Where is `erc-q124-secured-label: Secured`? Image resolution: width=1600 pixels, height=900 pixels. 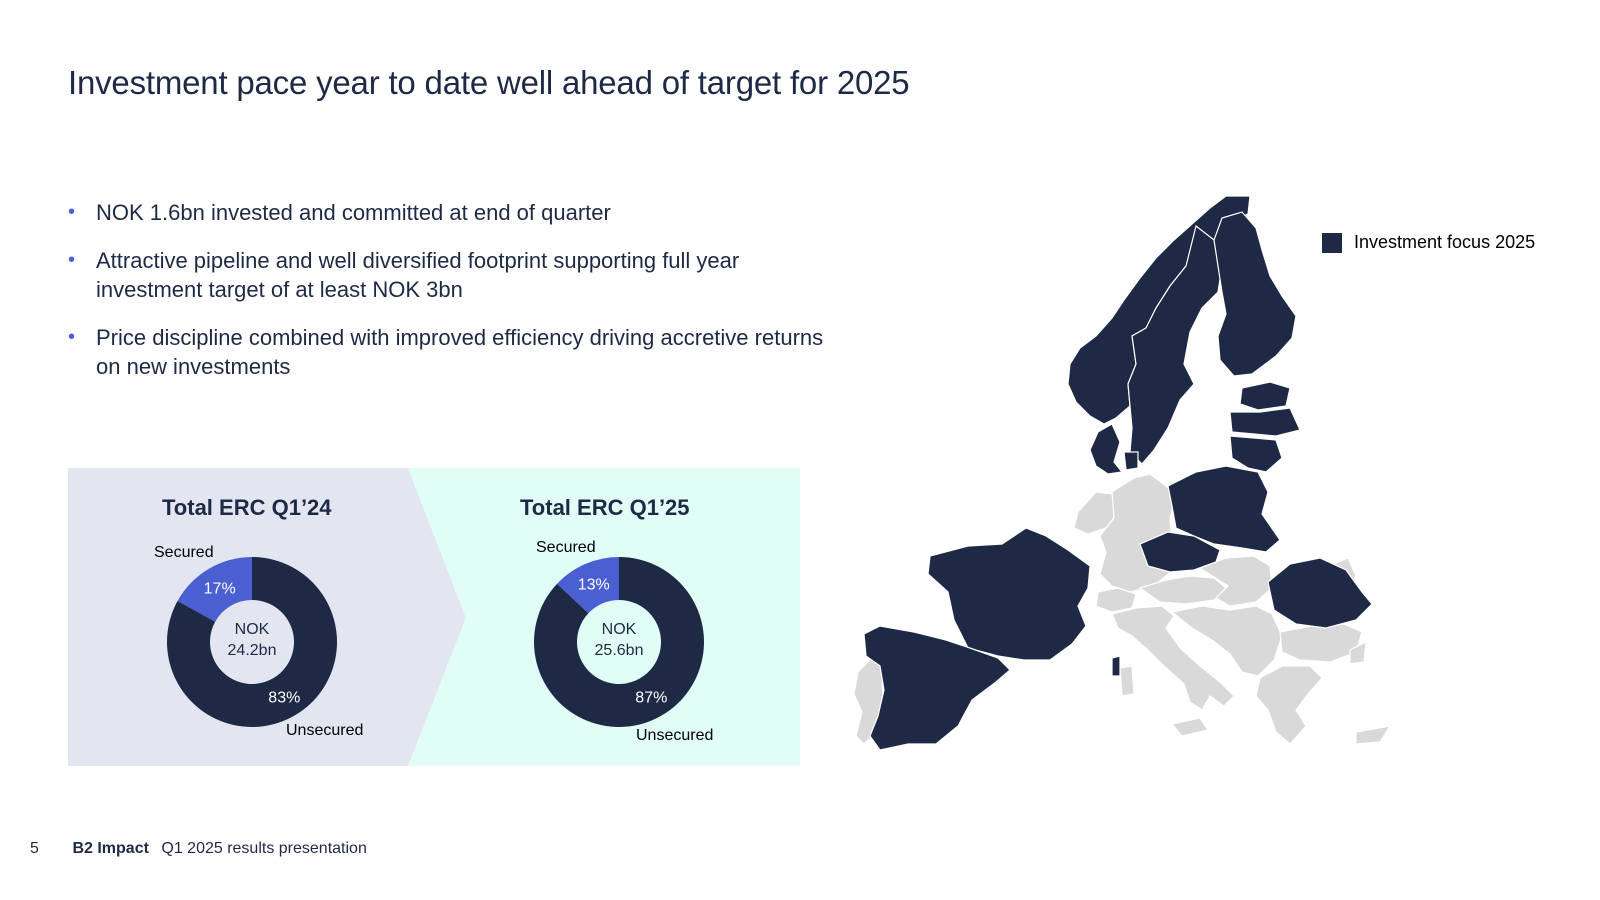 erc-q124-secured-label: Secured is located at coordinates (184, 552).